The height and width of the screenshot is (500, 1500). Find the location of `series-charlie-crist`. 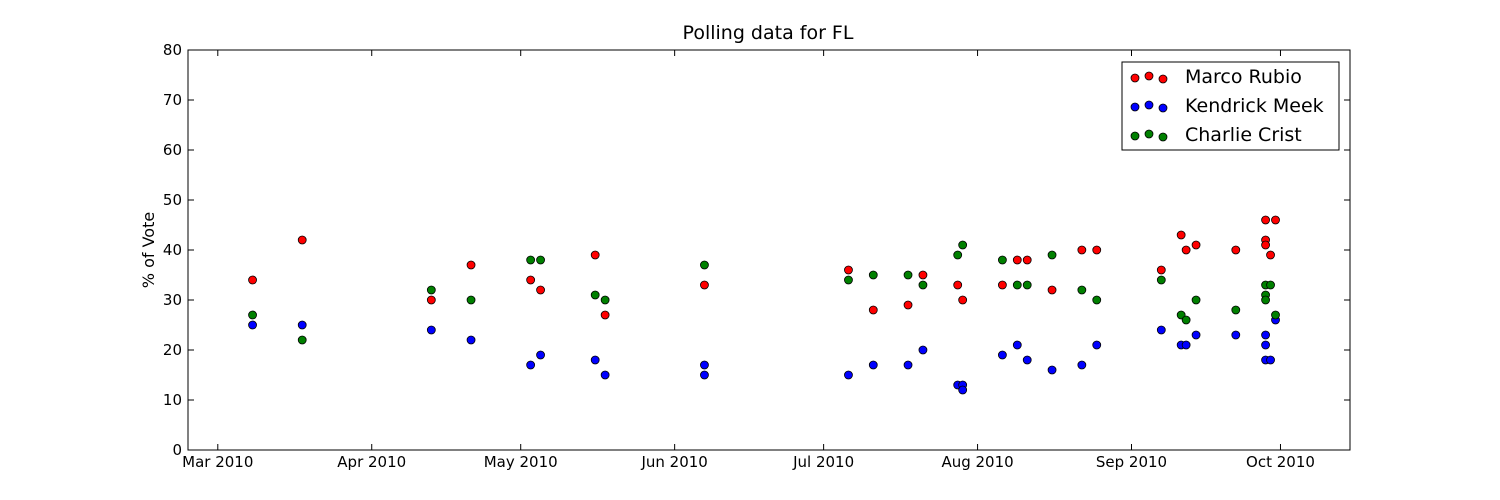

series-charlie-crist is located at coordinates (764, 292).